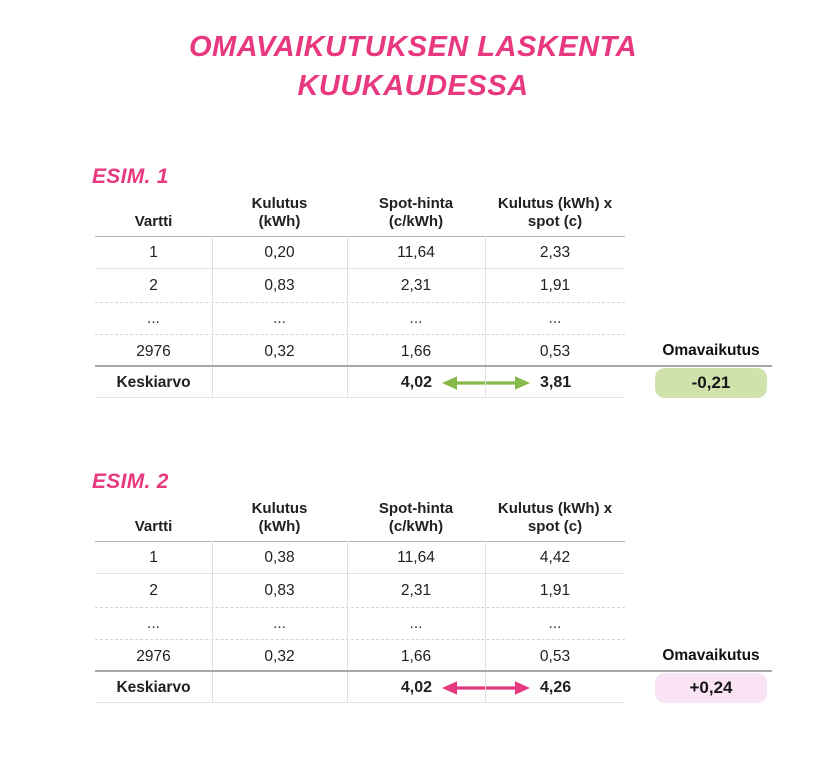 Image resolution: width=826 pixels, height=765 pixels. I want to click on page-title: OMAVAIKUTUKSEN LASKENTA KUUKAUDESSA, so click(413, 67).